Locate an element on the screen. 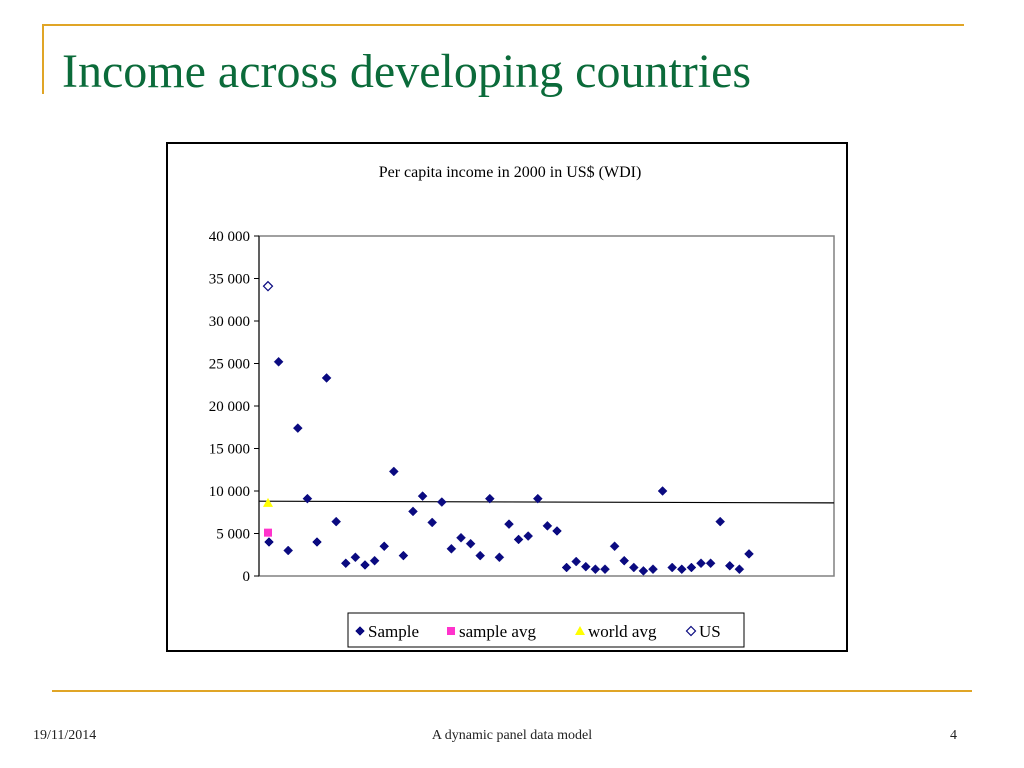 The height and width of the screenshot is (768, 1024). world-avg-point is located at coordinates (268, 502).